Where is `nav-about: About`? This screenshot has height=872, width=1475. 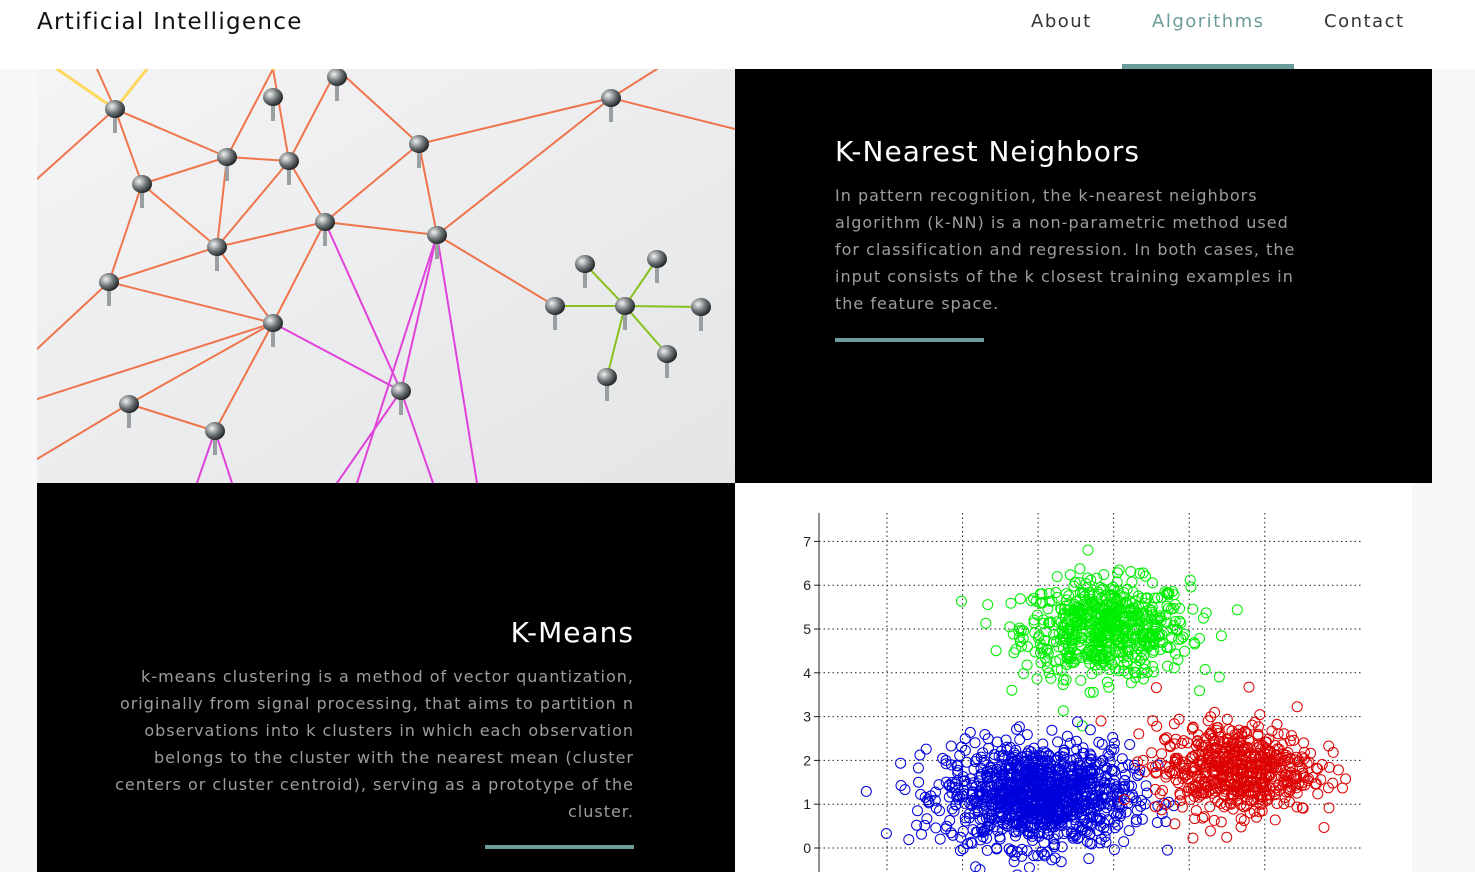 nav-about: About is located at coordinates (1061, 21).